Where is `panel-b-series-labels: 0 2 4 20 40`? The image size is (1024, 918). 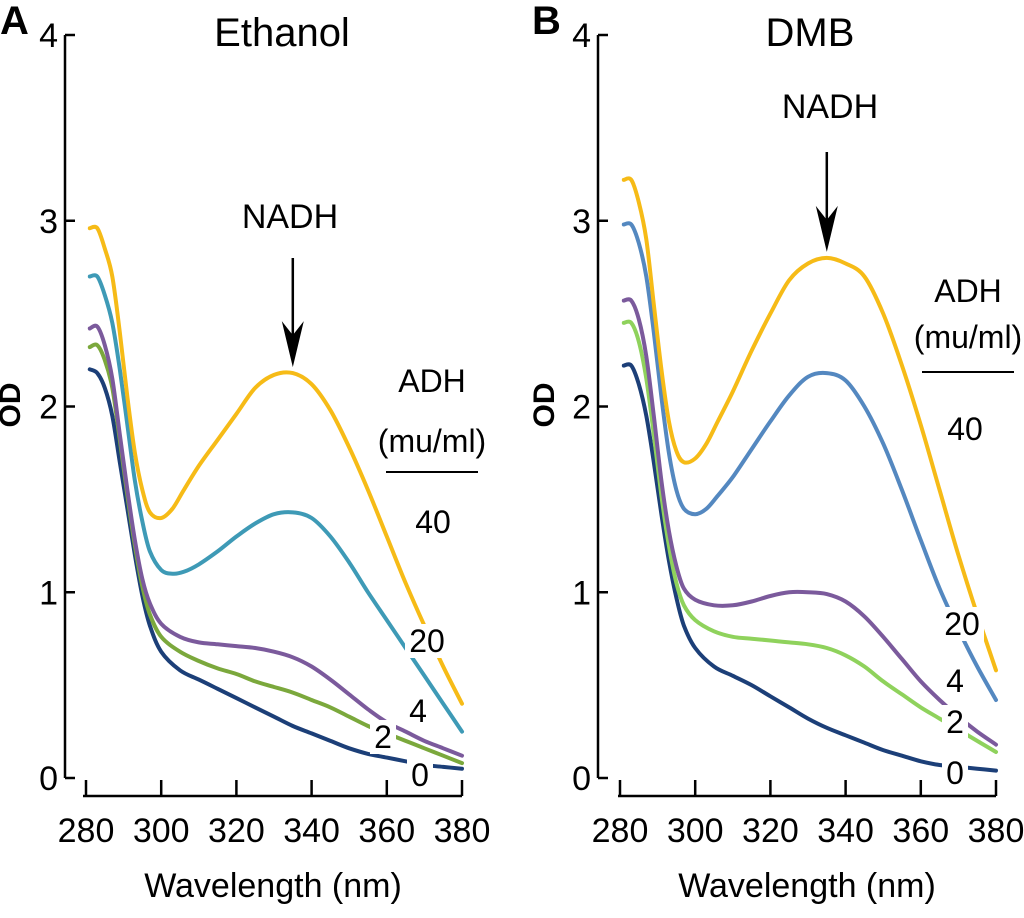 panel-b-series-labels: 0 2 4 20 40 is located at coordinates (963, 601).